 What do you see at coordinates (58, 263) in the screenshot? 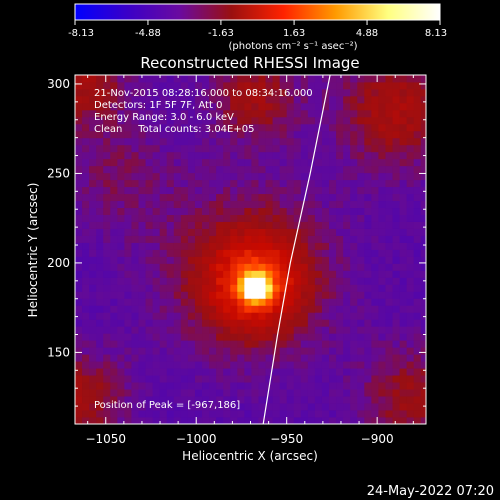
I see `y-tick-label: 200` at bounding box center [58, 263].